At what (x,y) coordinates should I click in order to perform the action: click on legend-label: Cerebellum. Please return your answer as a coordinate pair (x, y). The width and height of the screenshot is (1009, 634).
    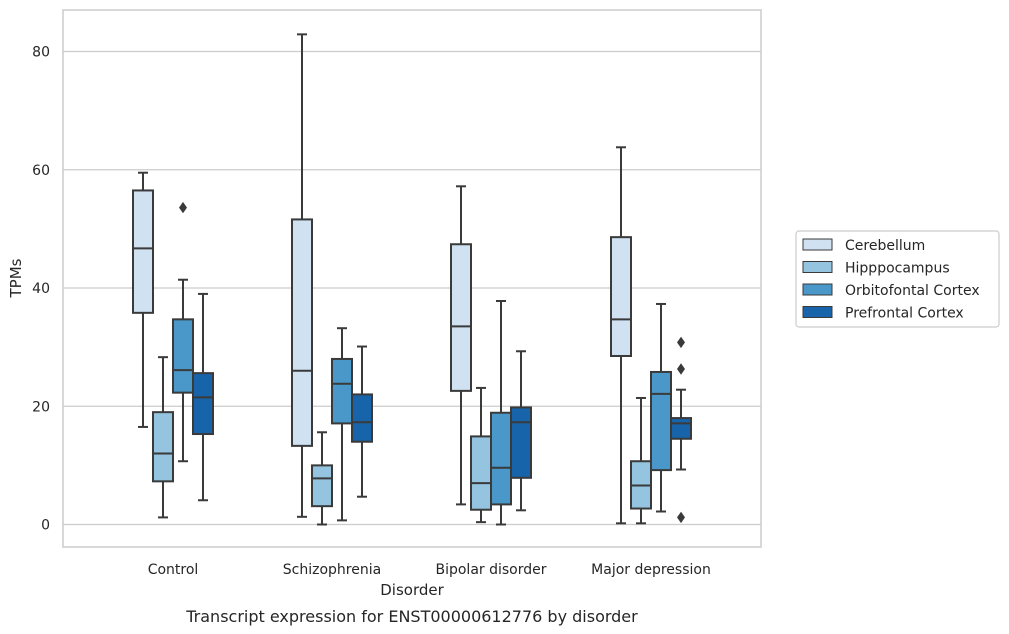
    Looking at the image, I should click on (885, 246).